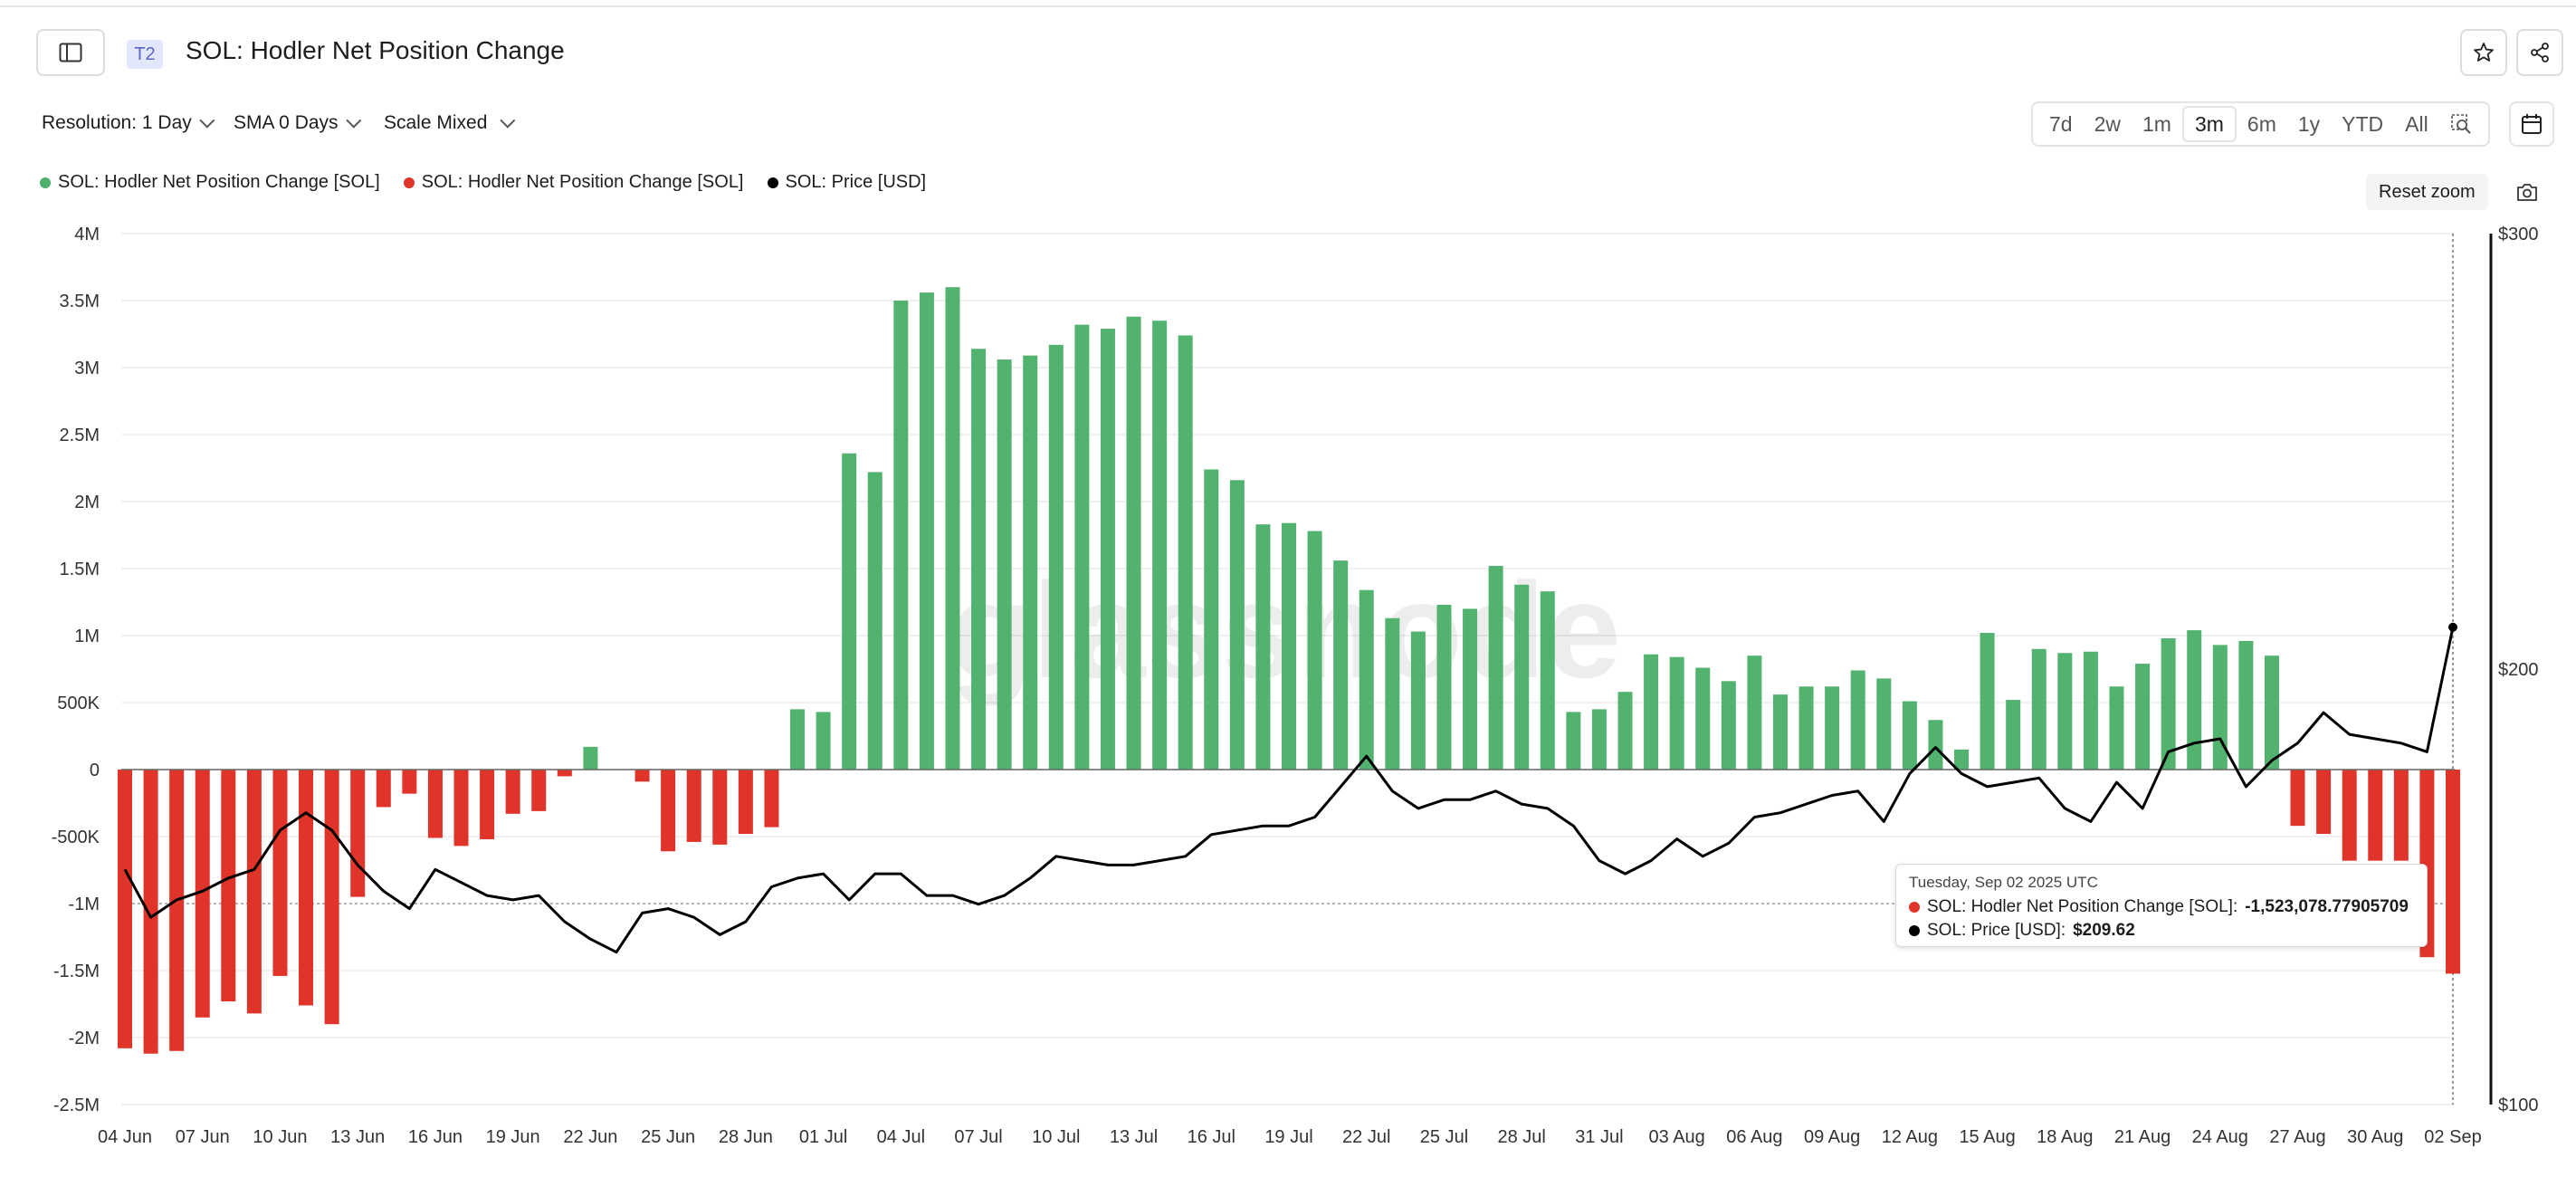  I want to click on legend-label: SOL: Price [USD], so click(856, 182).